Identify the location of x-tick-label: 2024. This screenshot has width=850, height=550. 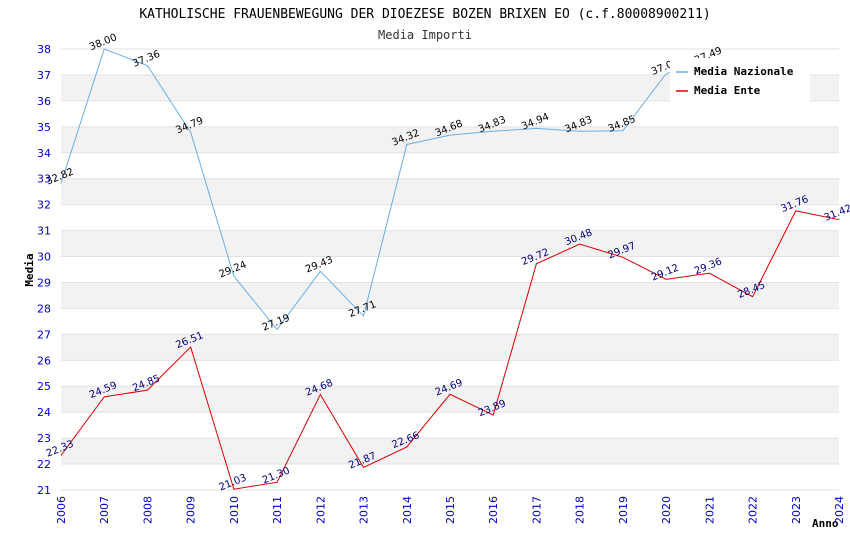
(839, 510).